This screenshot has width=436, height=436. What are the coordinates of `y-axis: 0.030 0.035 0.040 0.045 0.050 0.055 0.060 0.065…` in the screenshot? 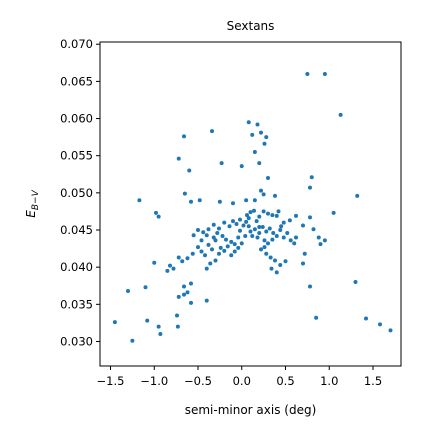 It's located at (80, 192).